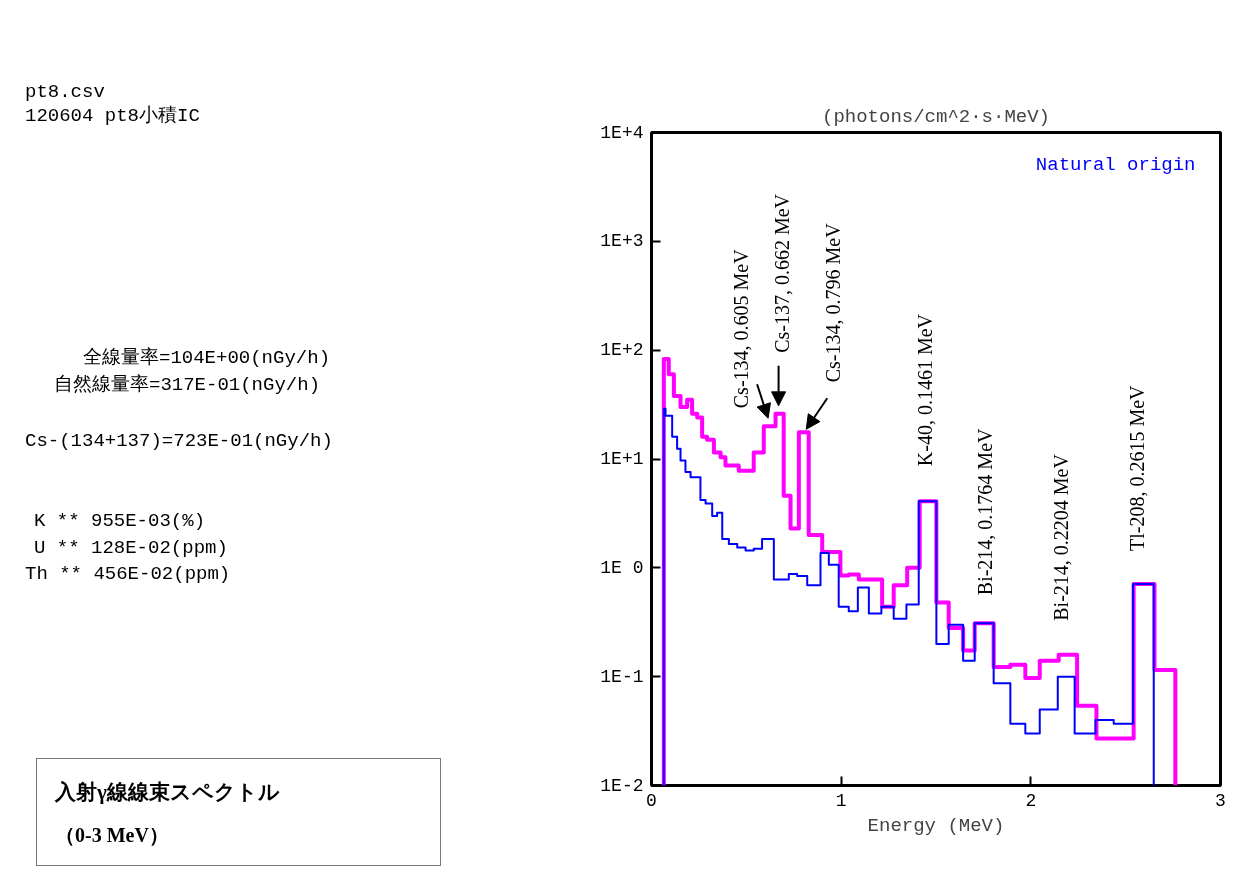 The image size is (1250, 876). Describe the element at coordinates (131, 548) in the screenshot. I see `text: U ** 128E-02(ppm)` at that location.